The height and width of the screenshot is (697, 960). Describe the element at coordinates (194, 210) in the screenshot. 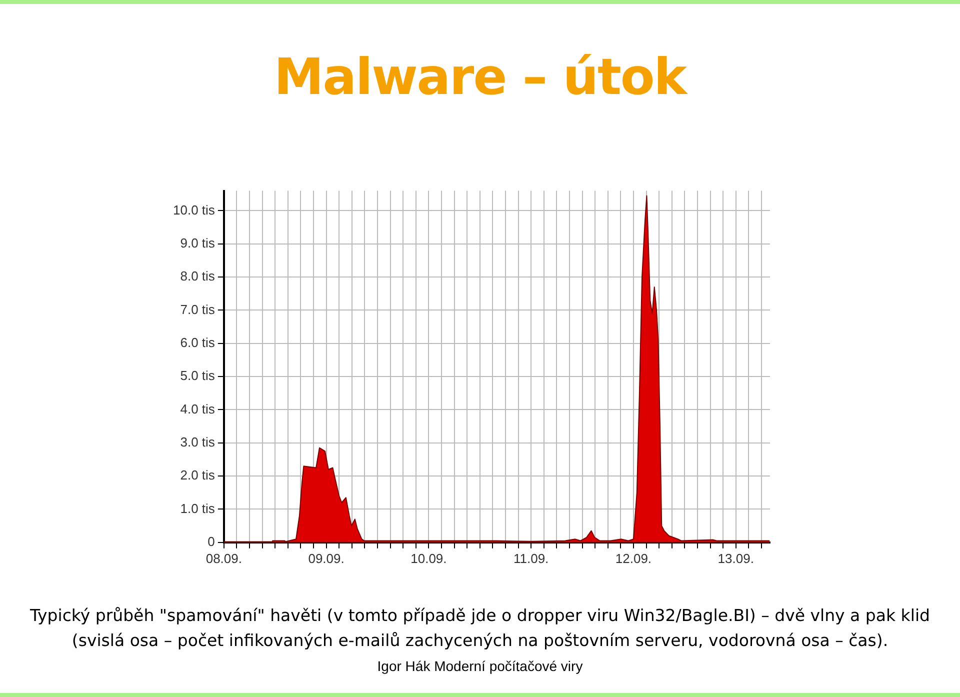

I see `y-tick-label: 10.0 tis` at that location.